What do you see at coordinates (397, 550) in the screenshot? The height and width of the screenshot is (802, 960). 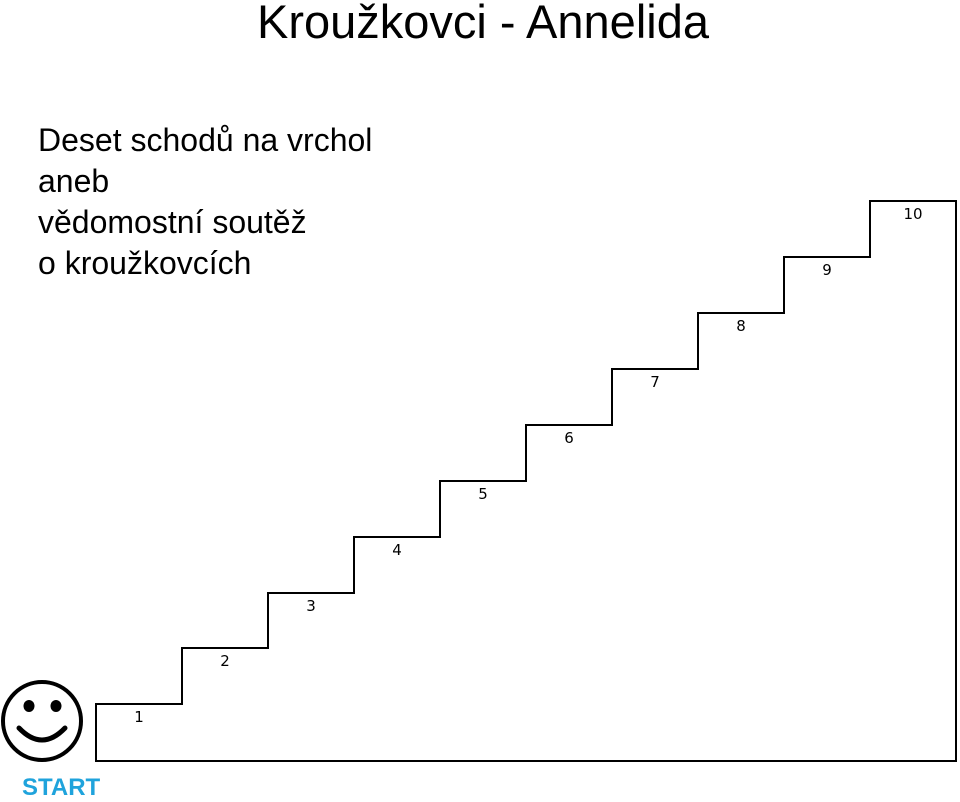 I see `step-label-4: 4` at bounding box center [397, 550].